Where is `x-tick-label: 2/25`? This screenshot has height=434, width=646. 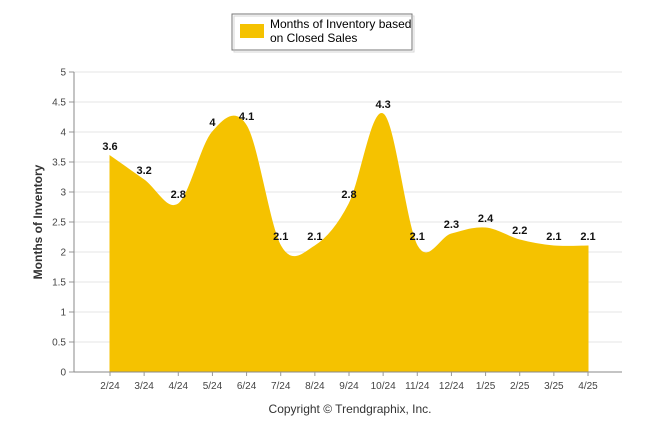 x-tick-label: 2/25 is located at coordinates (520, 386).